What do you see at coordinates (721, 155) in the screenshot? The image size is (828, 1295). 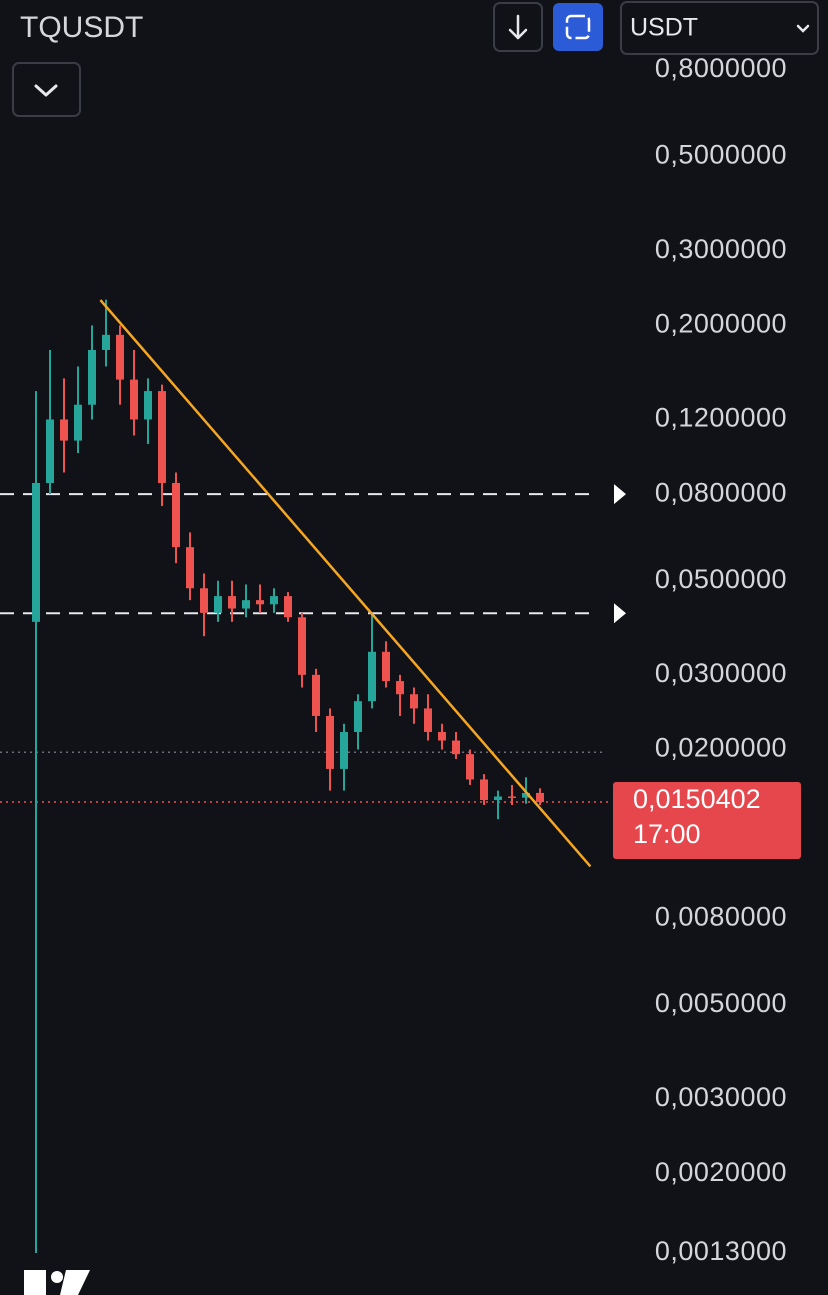 I see `y-tick-label: 0,5000000` at bounding box center [721, 155].